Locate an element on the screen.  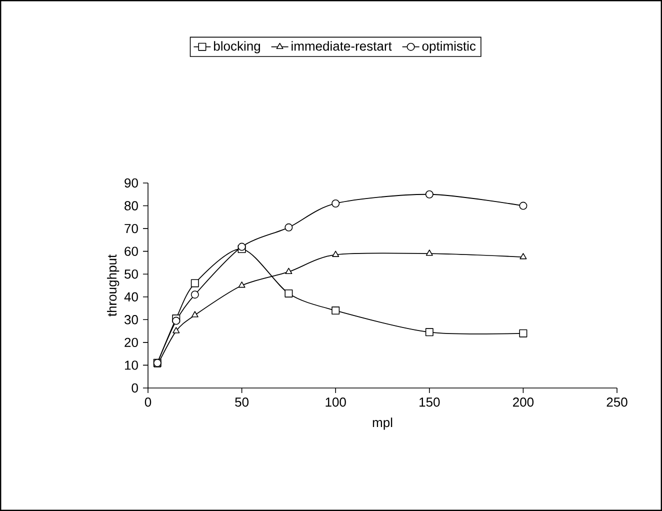
x-tick-label: 100 is located at coordinates (336, 402).